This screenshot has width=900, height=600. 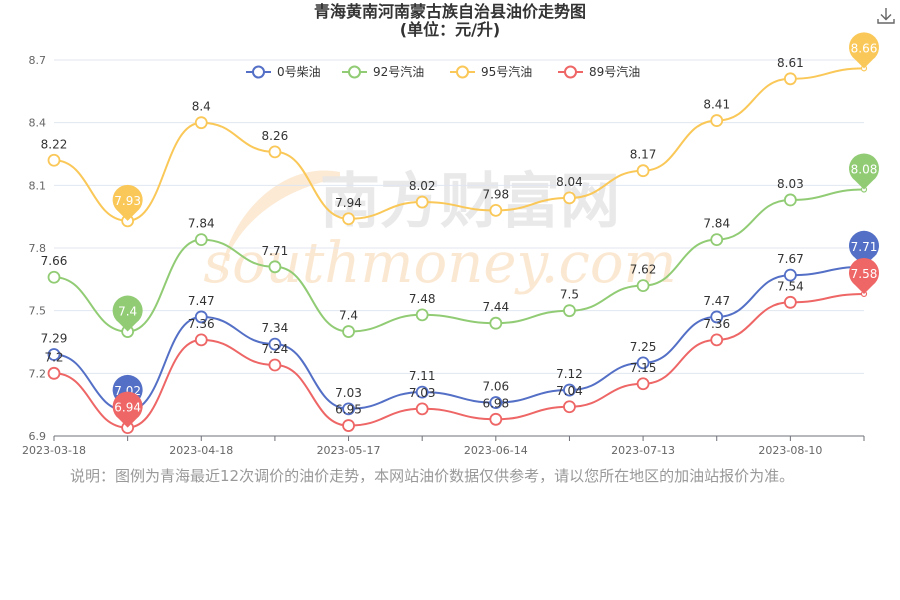 What do you see at coordinates (643, 155) in the screenshot?
I see `series-2-value-label: 8.17` at bounding box center [643, 155].